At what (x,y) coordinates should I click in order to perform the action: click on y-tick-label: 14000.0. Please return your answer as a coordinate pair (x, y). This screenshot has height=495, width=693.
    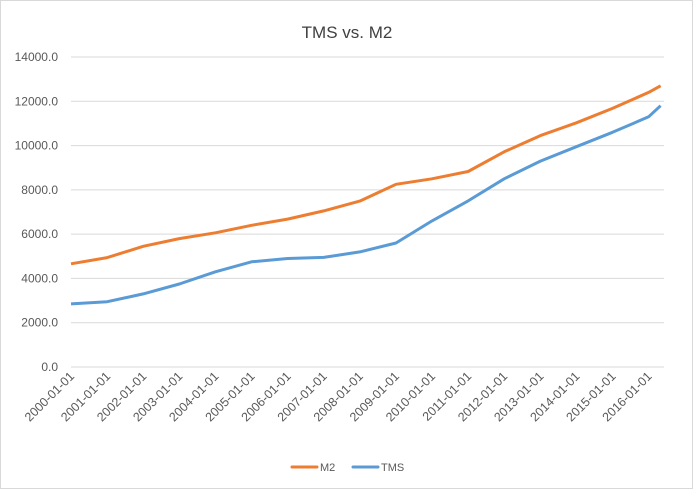
    Looking at the image, I should click on (37, 57).